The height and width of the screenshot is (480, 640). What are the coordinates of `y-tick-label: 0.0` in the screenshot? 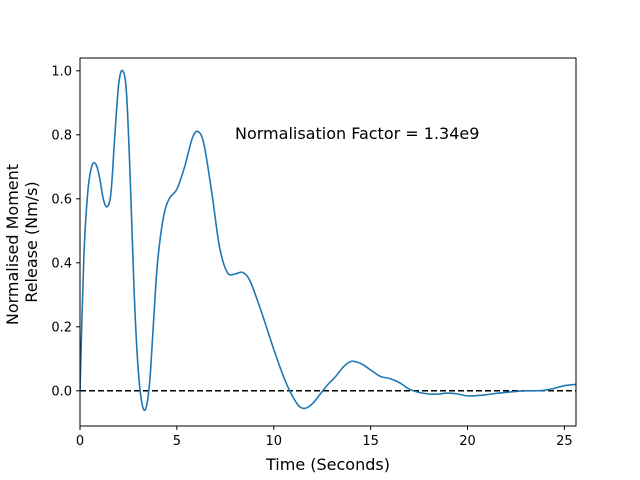 It's located at (61, 391).